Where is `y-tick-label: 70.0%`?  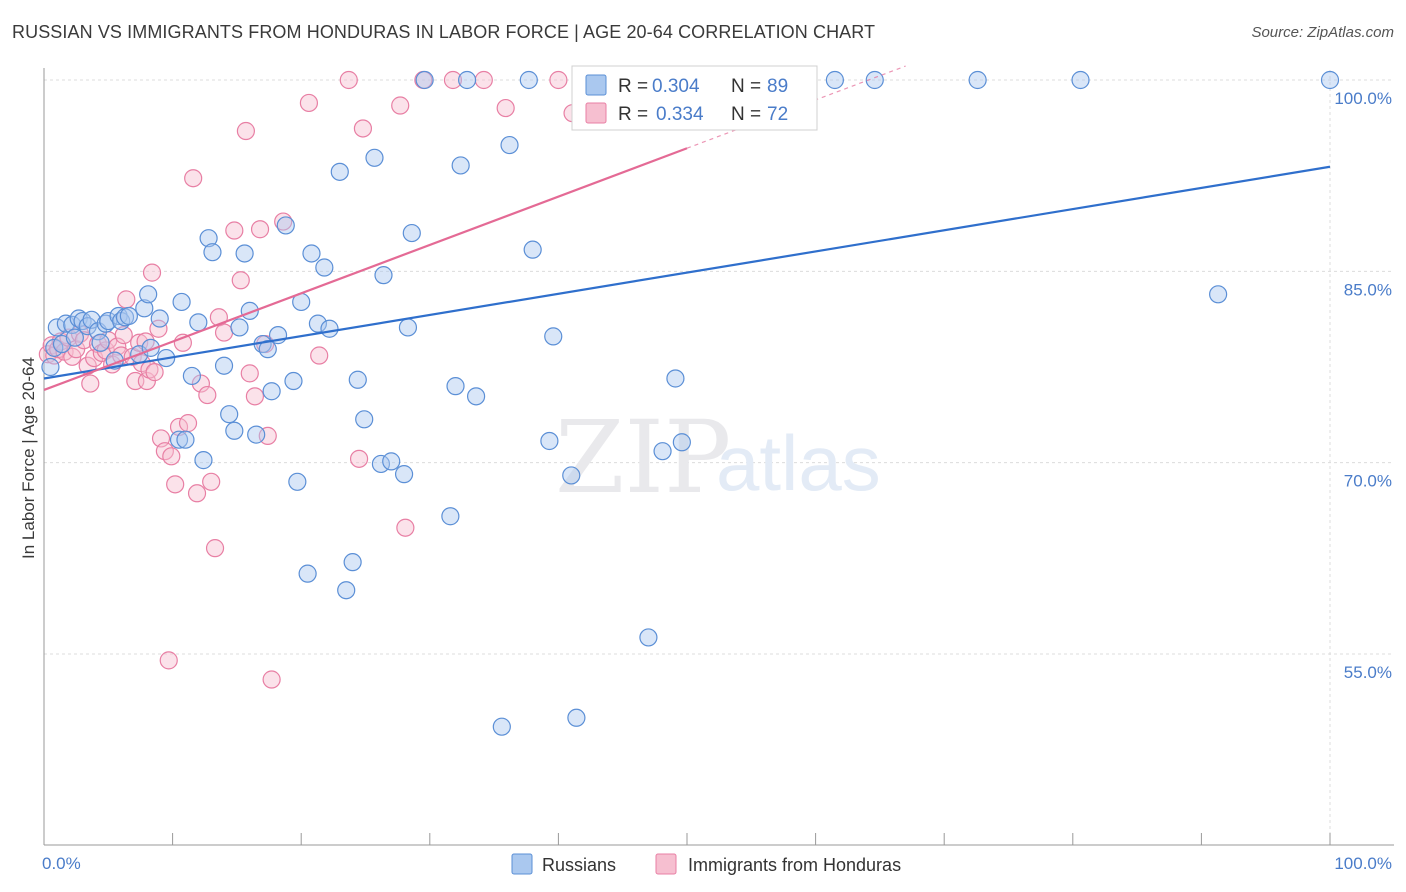
y-tick-label: 70.0% is located at coordinates (1368, 481).